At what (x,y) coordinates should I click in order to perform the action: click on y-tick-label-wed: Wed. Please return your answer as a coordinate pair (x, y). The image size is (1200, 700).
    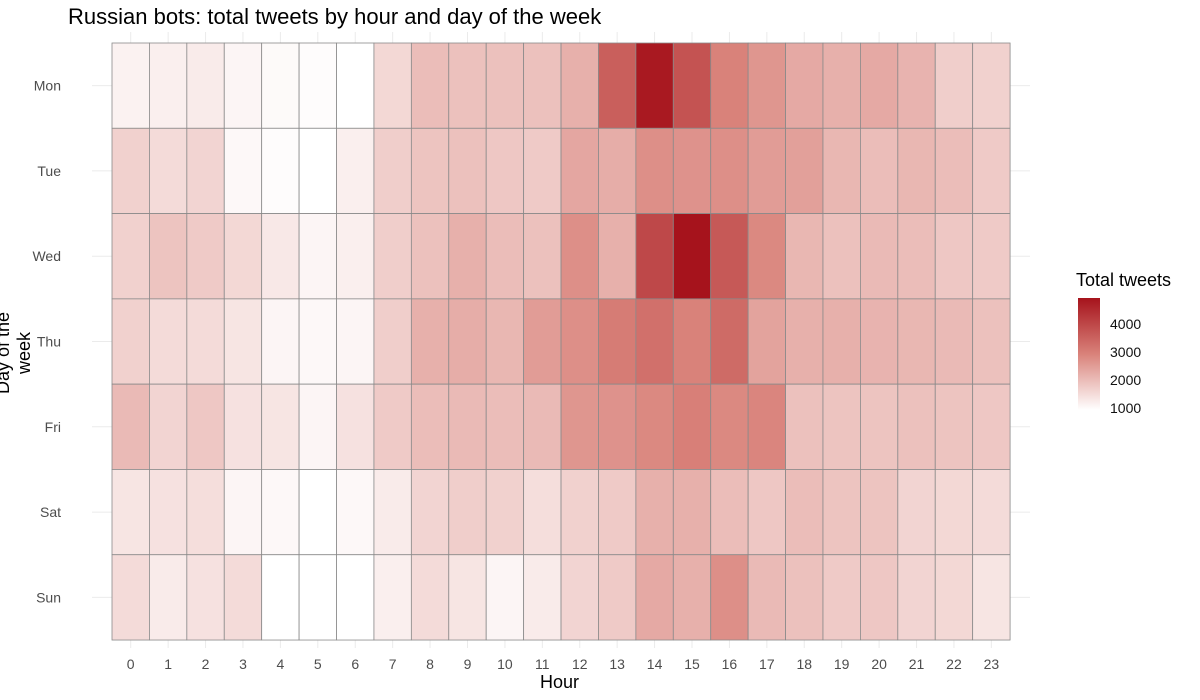
    Looking at the image, I should click on (46, 256).